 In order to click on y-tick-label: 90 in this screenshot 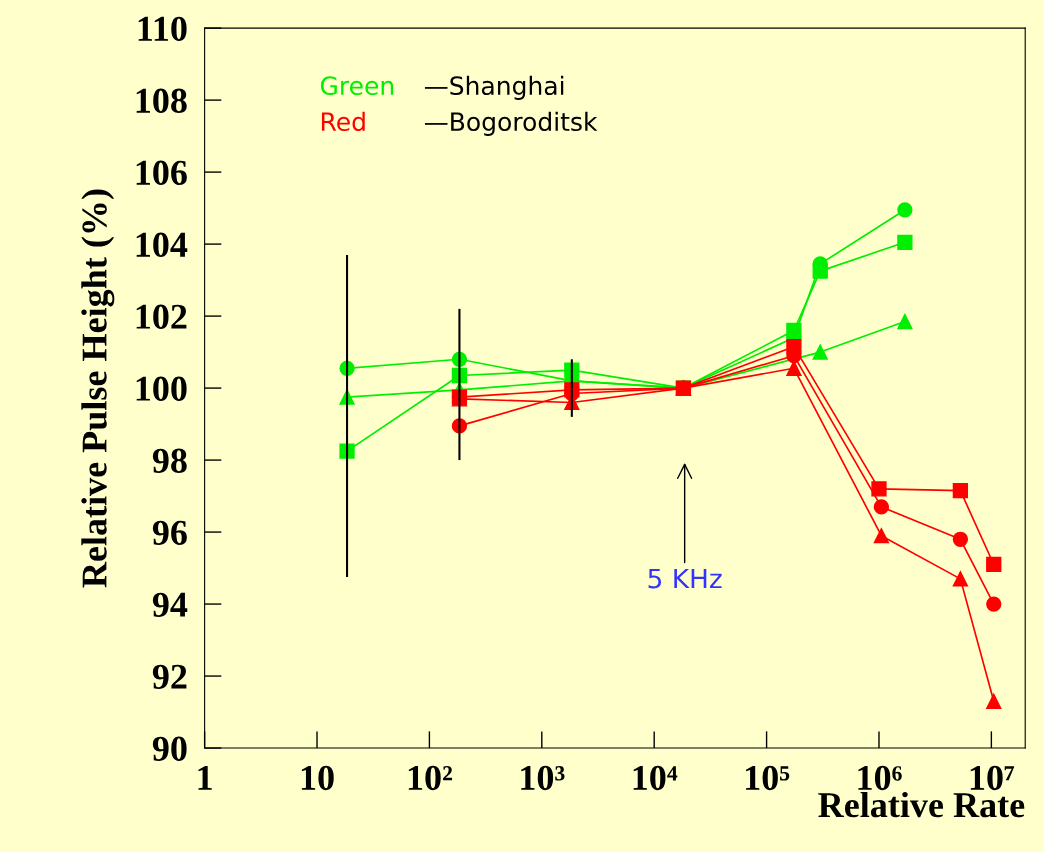, I will do `click(169, 748)`.